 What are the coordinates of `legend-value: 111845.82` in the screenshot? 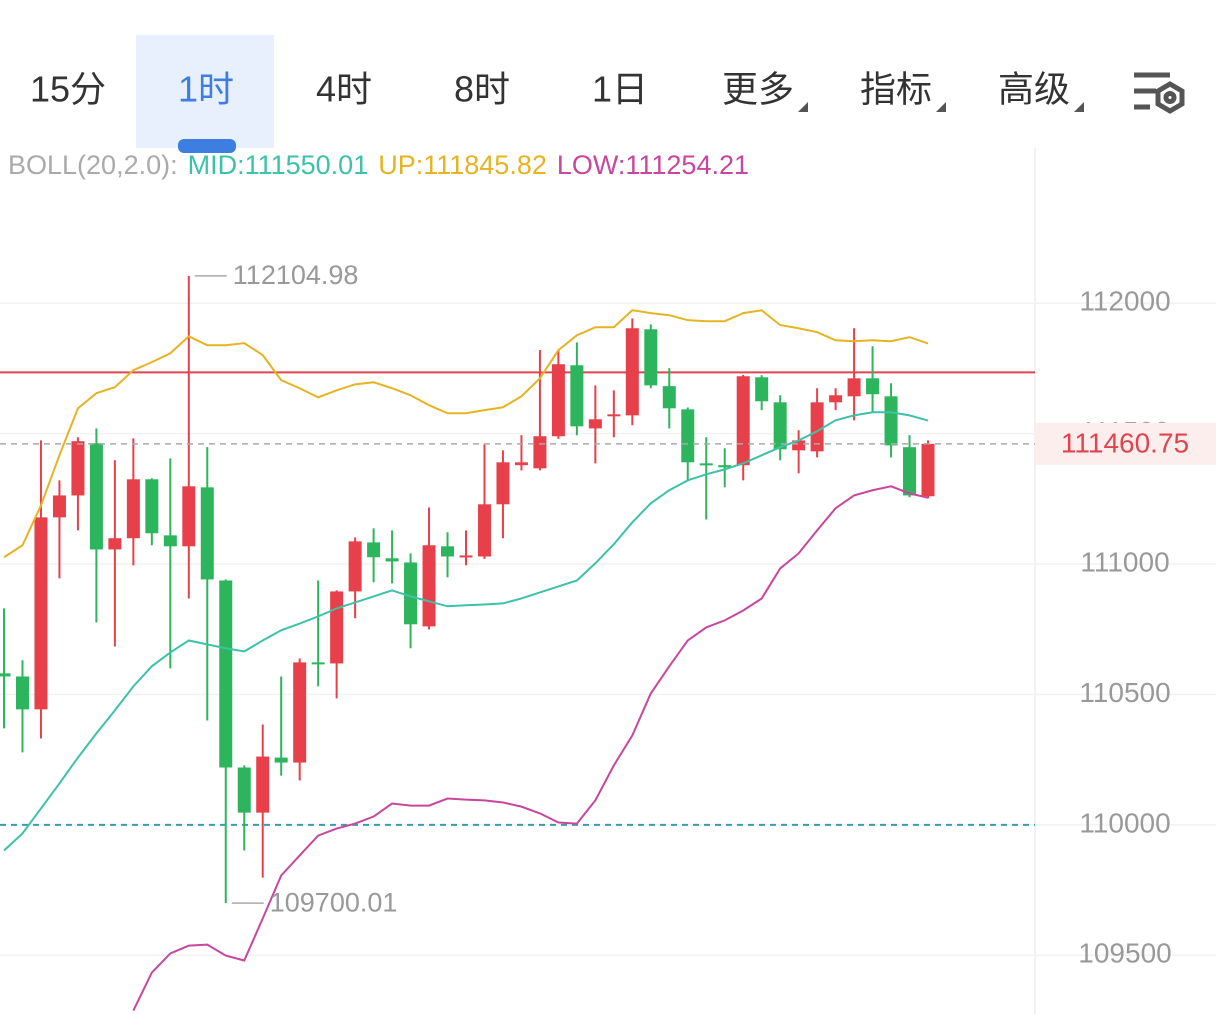 It's located at (485, 165).